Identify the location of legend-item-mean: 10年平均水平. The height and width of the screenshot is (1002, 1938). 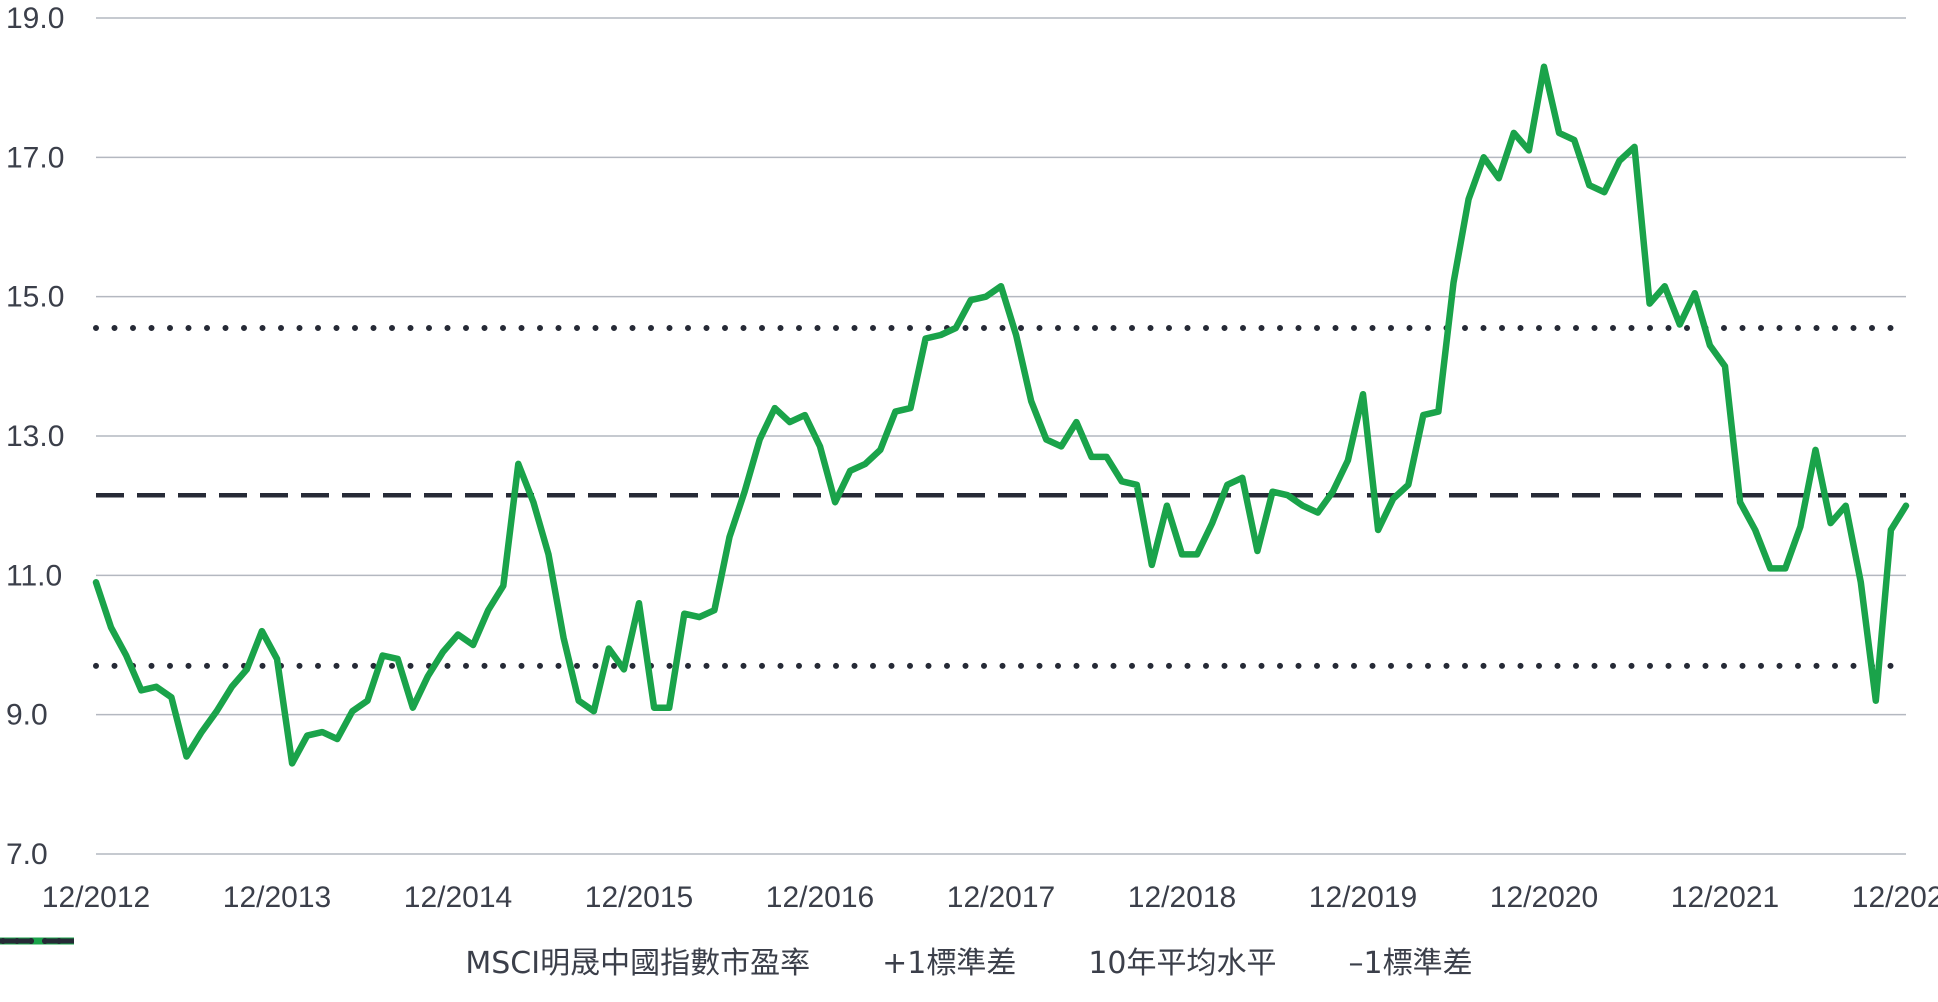
(638, 960).